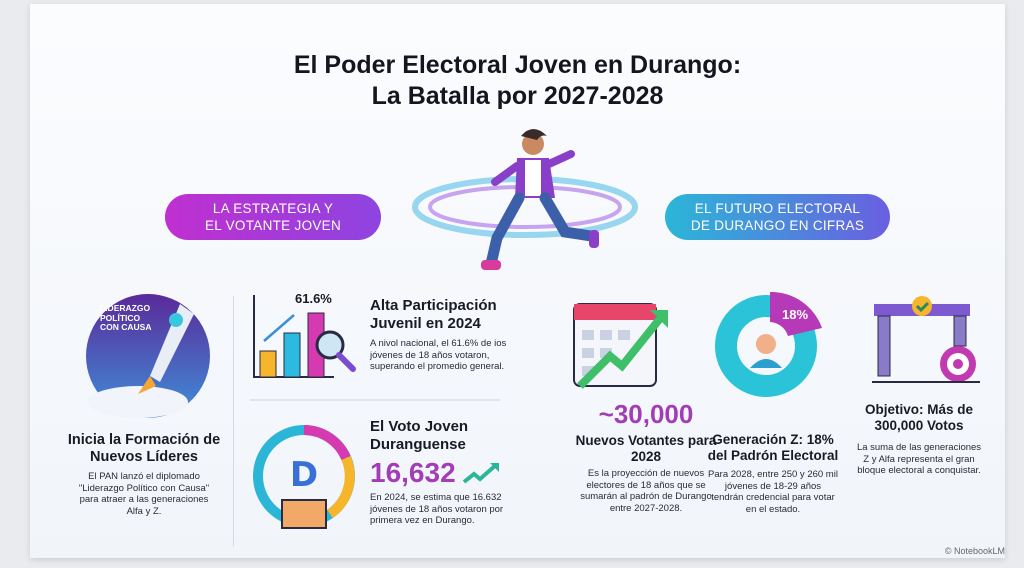 This screenshot has width=1024, height=568. I want to click on pill-line: EL VOTANTE JOVEN, so click(273, 225).